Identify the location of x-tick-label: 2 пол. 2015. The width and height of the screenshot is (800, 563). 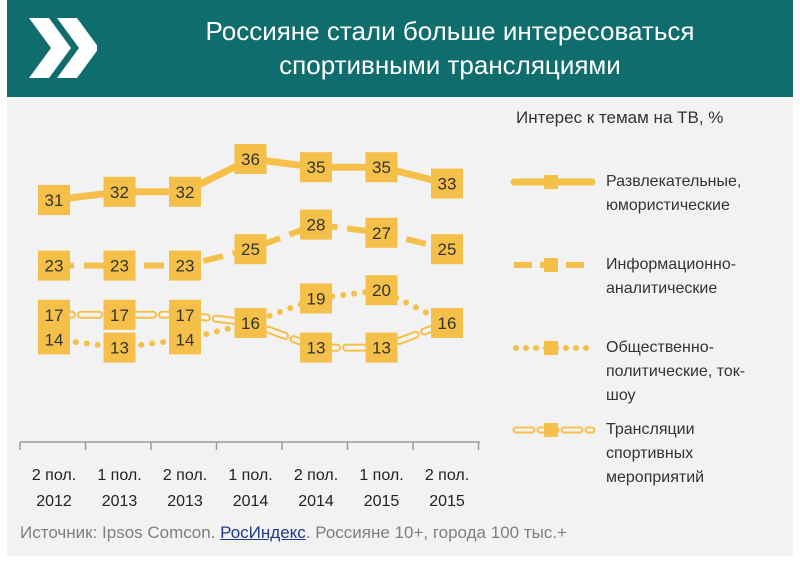
(447, 488).